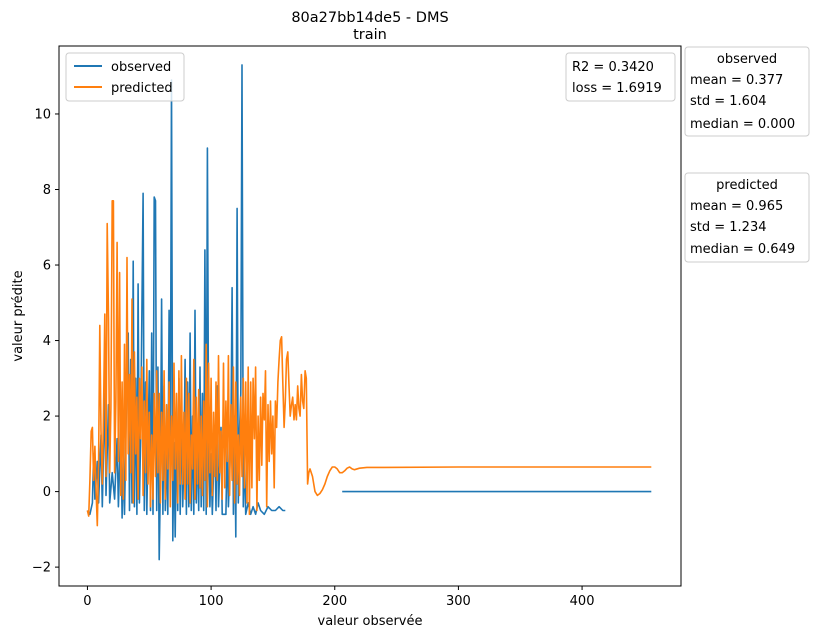  What do you see at coordinates (211, 601) in the screenshot?
I see `x-tick-label: 100` at bounding box center [211, 601].